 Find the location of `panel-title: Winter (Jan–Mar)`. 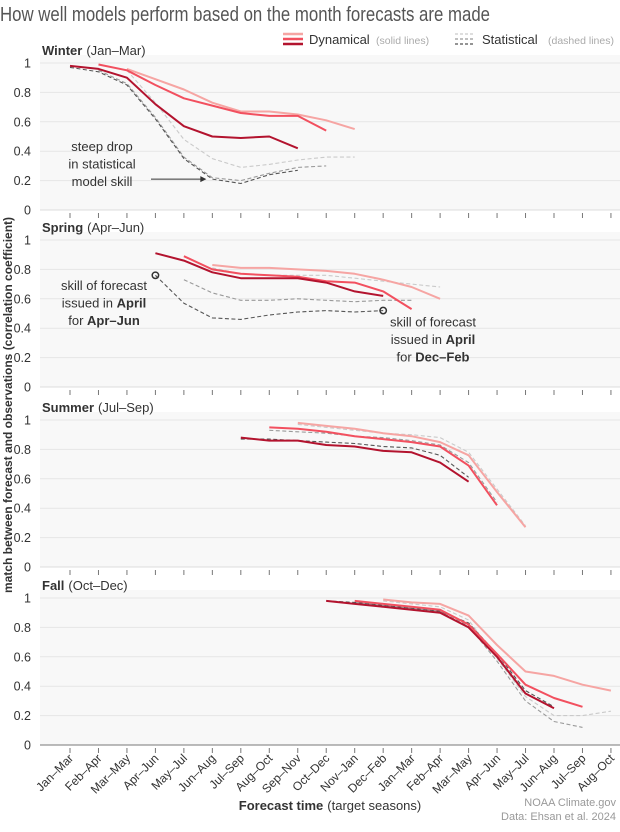

panel-title: Winter (Jan–Mar) is located at coordinates (94, 50).